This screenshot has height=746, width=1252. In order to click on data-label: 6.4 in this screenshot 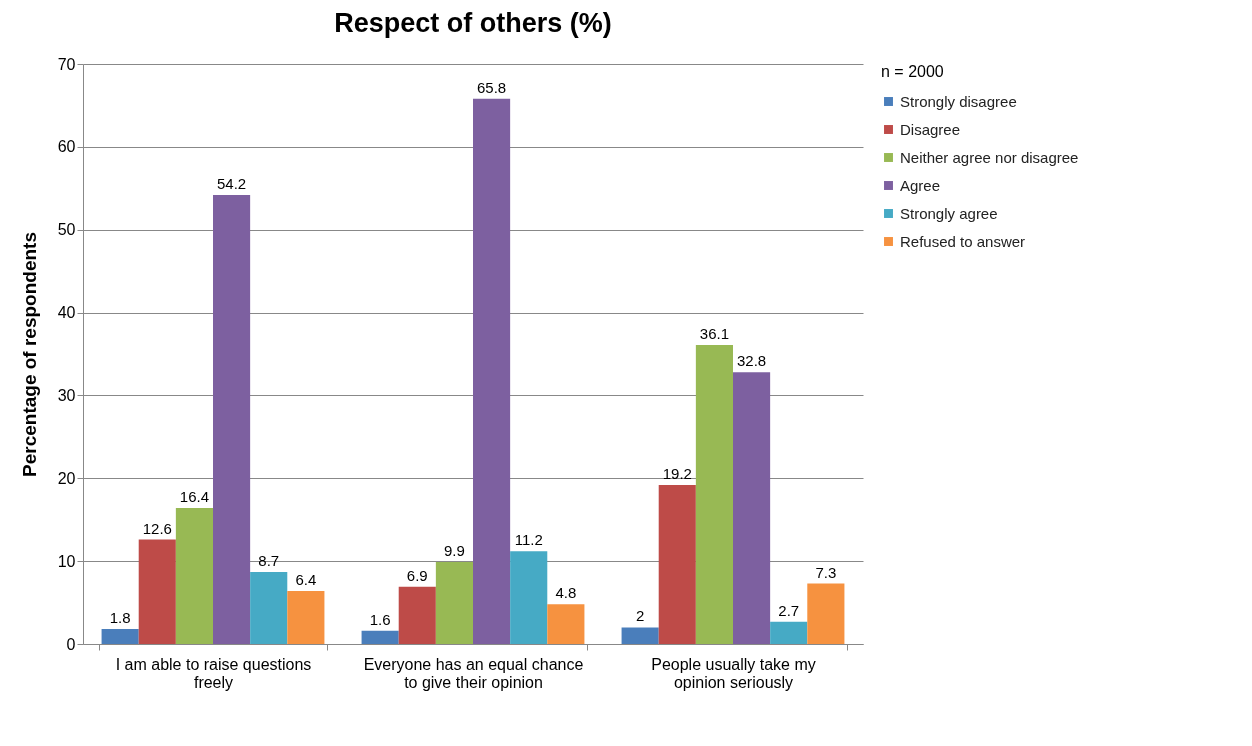, I will do `click(306, 579)`.